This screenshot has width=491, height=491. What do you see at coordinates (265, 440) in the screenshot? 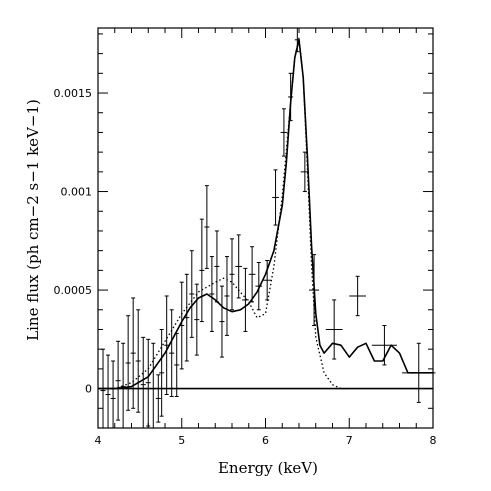
I see `x-tick-label: 6` at bounding box center [265, 440].